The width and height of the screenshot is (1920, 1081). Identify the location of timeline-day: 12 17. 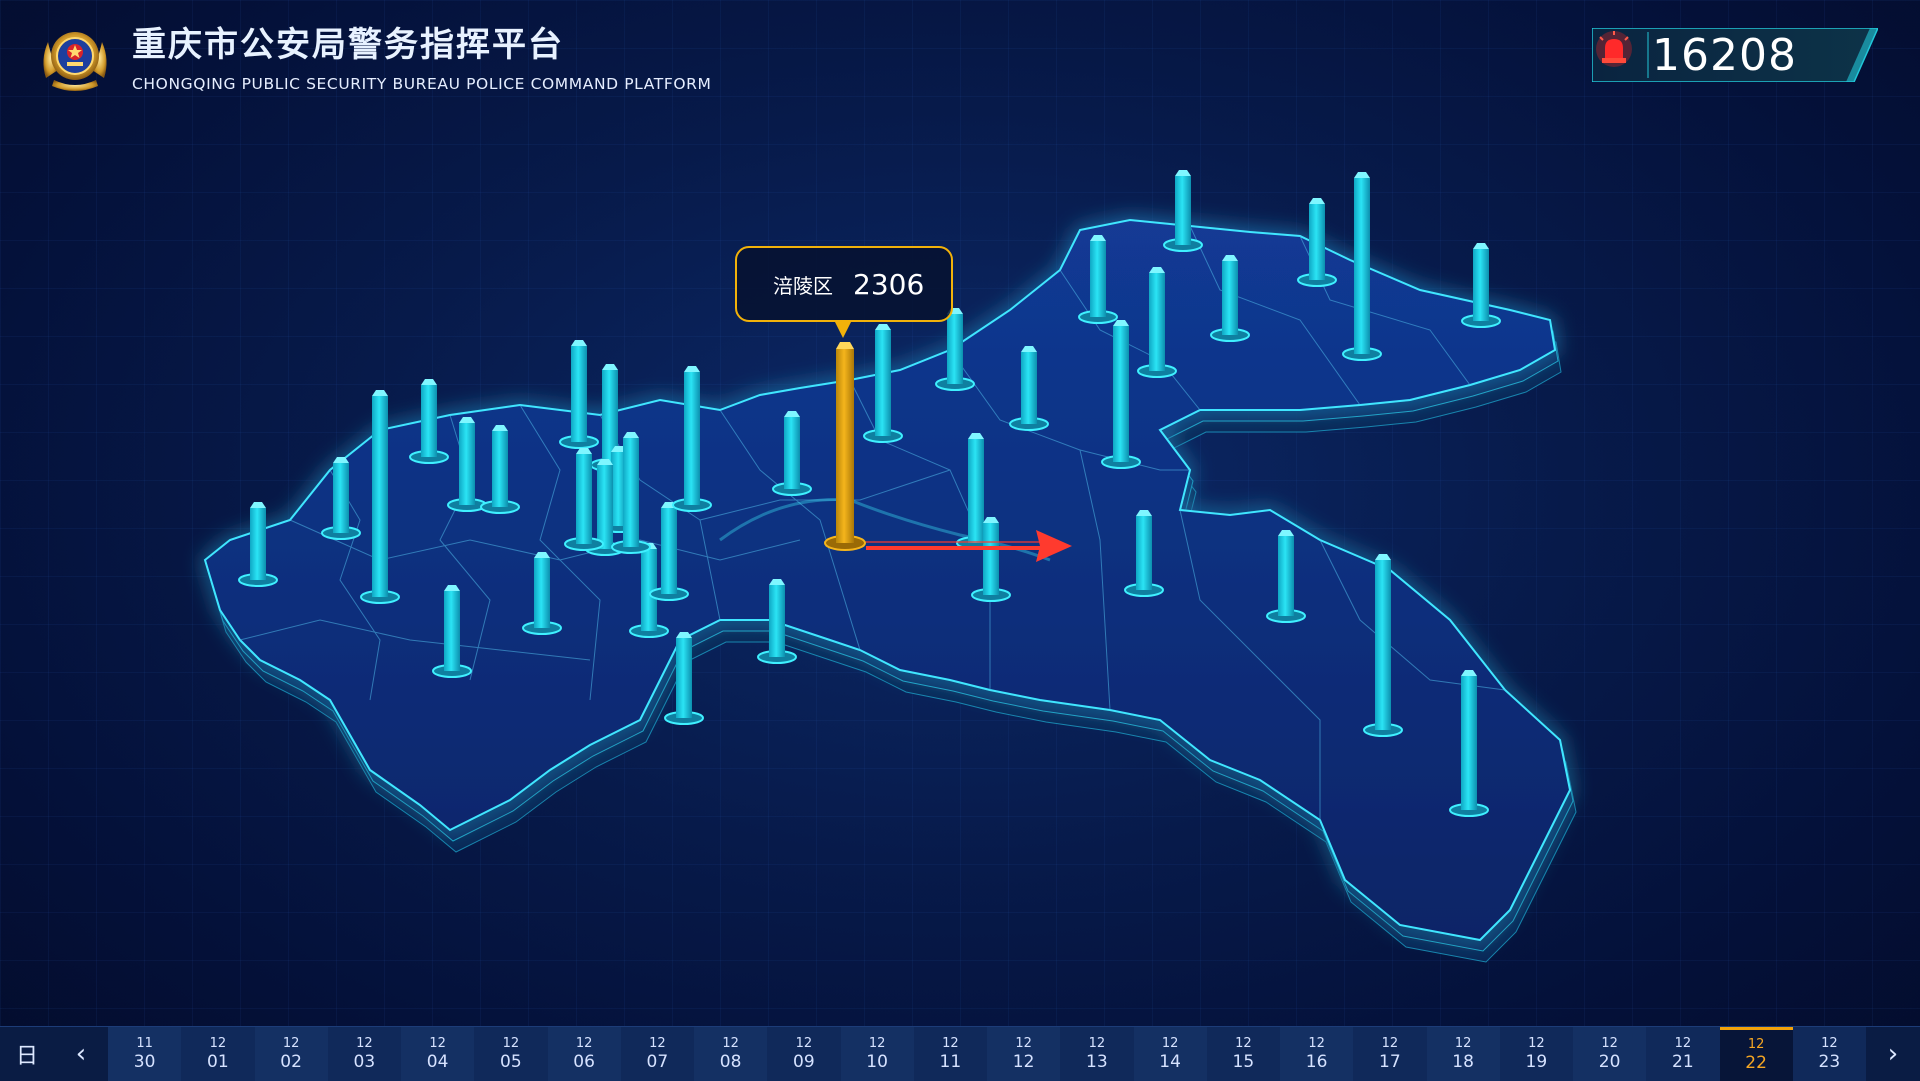
(1390, 1054).